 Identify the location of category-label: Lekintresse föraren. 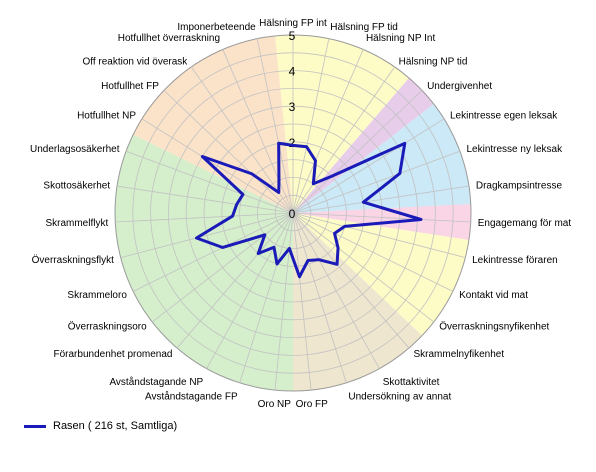
(515, 260).